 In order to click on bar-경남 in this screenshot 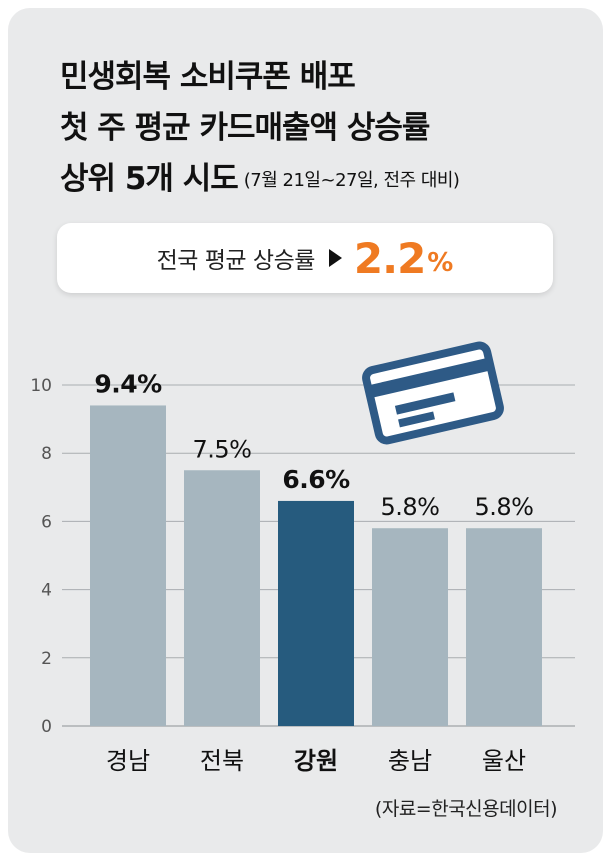, I will do `click(128, 565)`.